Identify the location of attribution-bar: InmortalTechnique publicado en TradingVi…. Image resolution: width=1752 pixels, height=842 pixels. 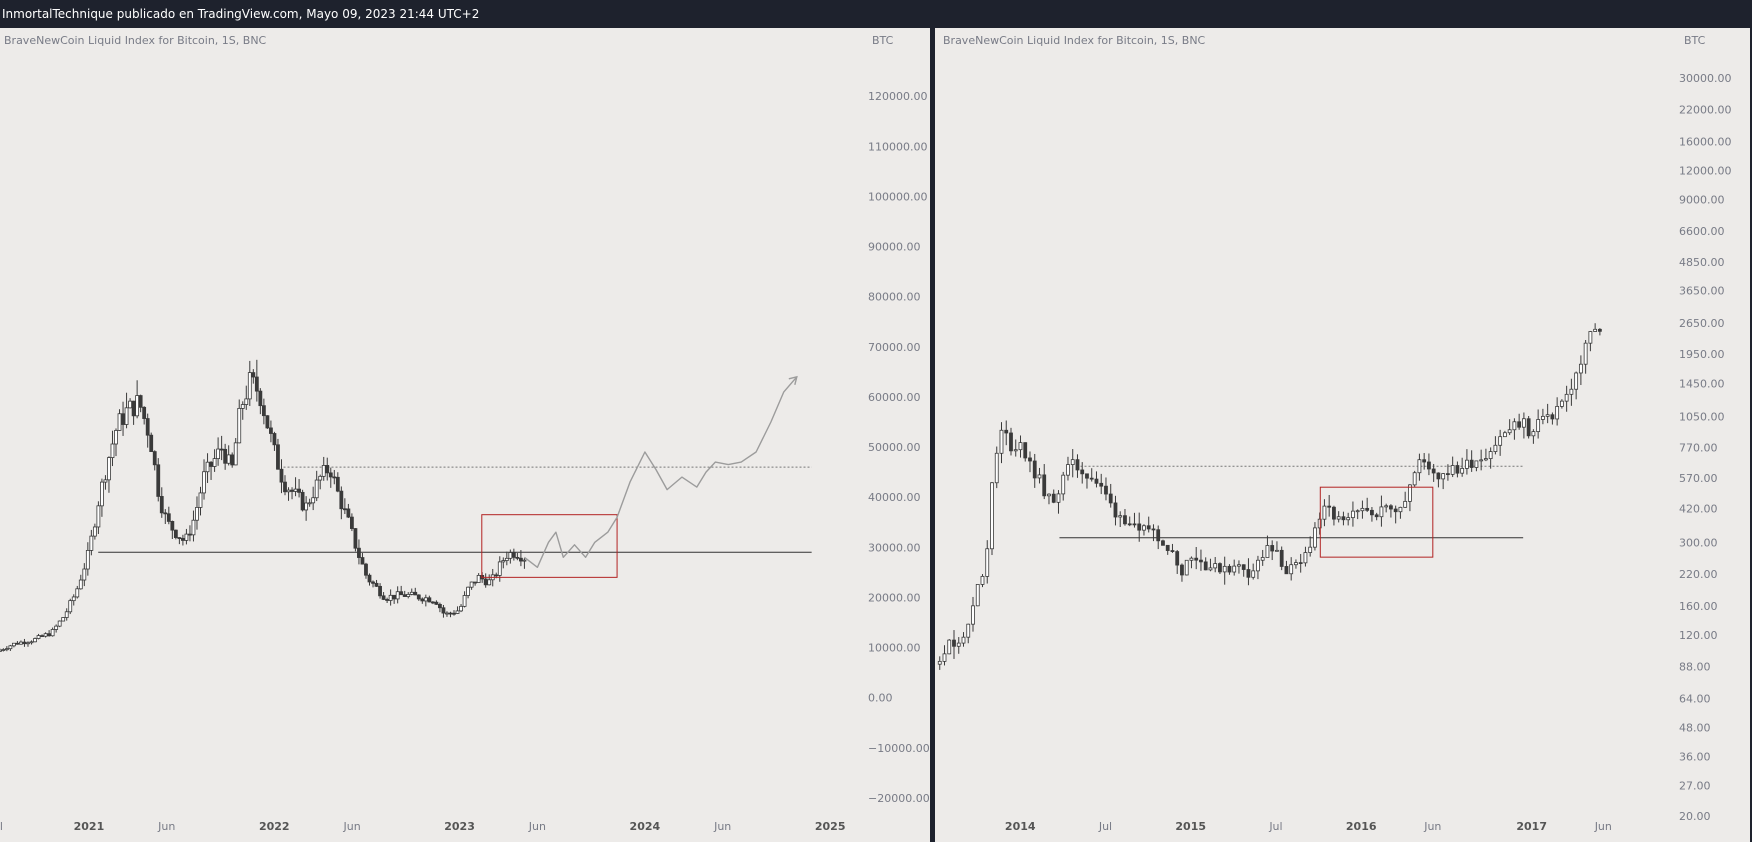
(876, 14).